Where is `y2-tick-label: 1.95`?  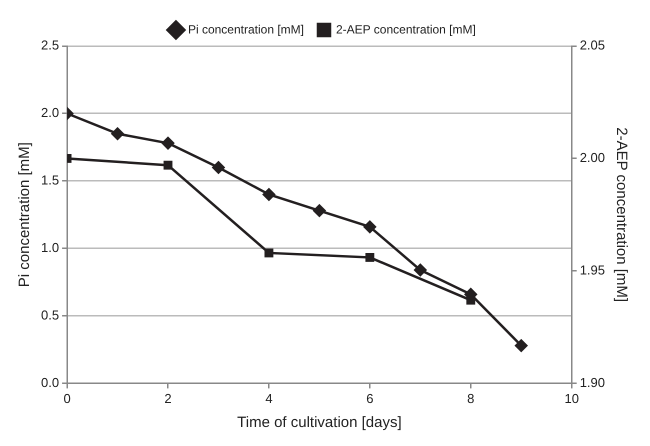
y2-tick-label: 1.95 is located at coordinates (593, 270).